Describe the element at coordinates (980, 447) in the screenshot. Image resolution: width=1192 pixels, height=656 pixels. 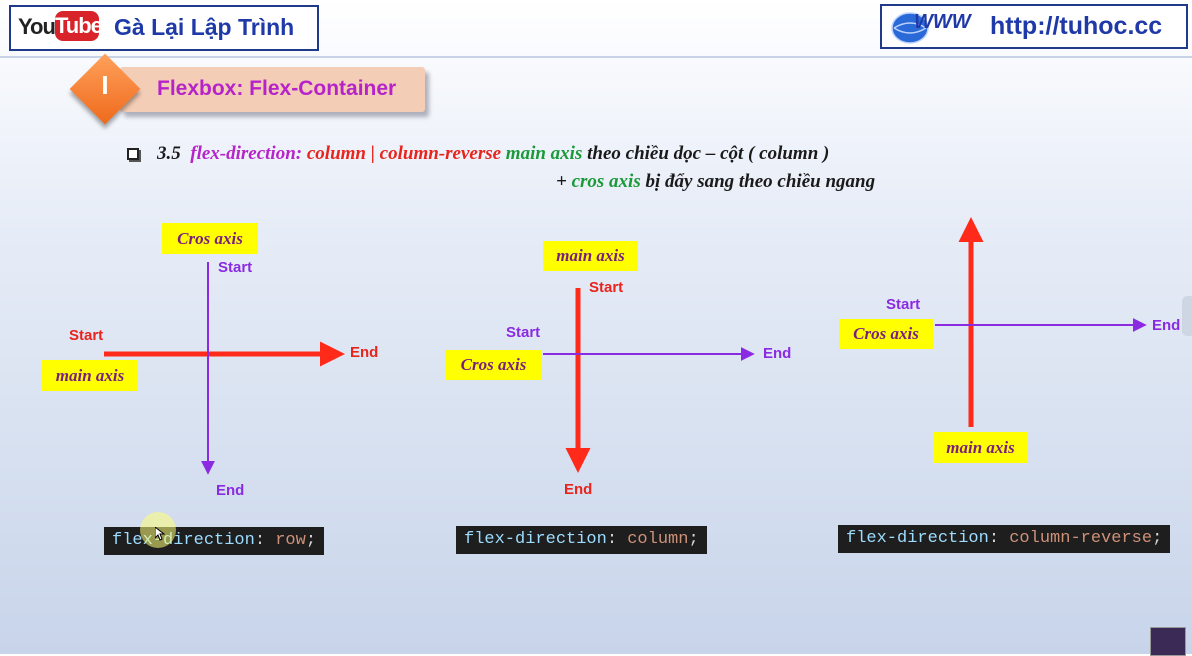
I see `column-reverse-main-axis-label: main axis` at that location.